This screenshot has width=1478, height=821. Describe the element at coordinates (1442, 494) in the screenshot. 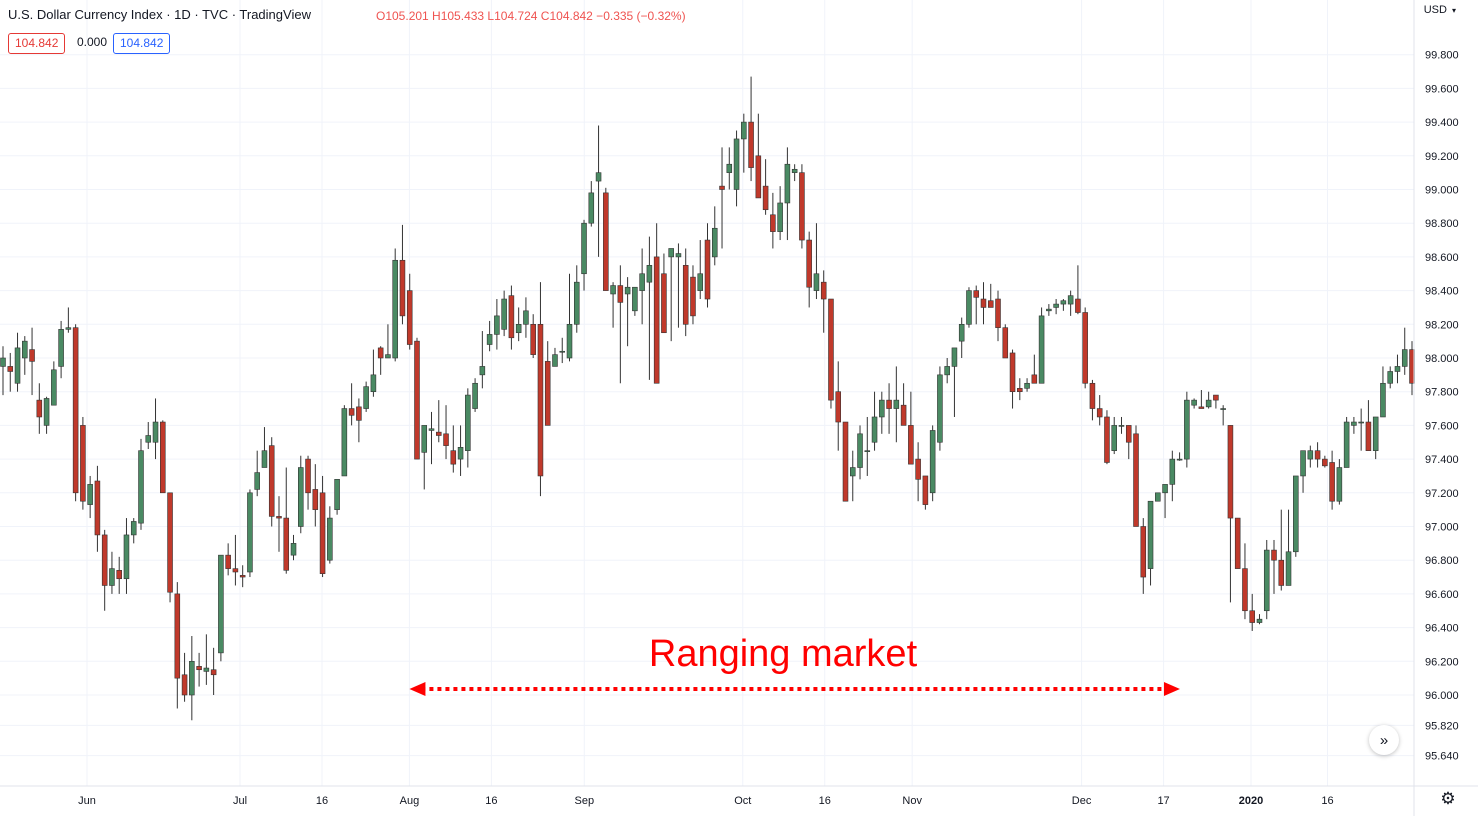

I see `y-tick-label: 97.200` at that location.